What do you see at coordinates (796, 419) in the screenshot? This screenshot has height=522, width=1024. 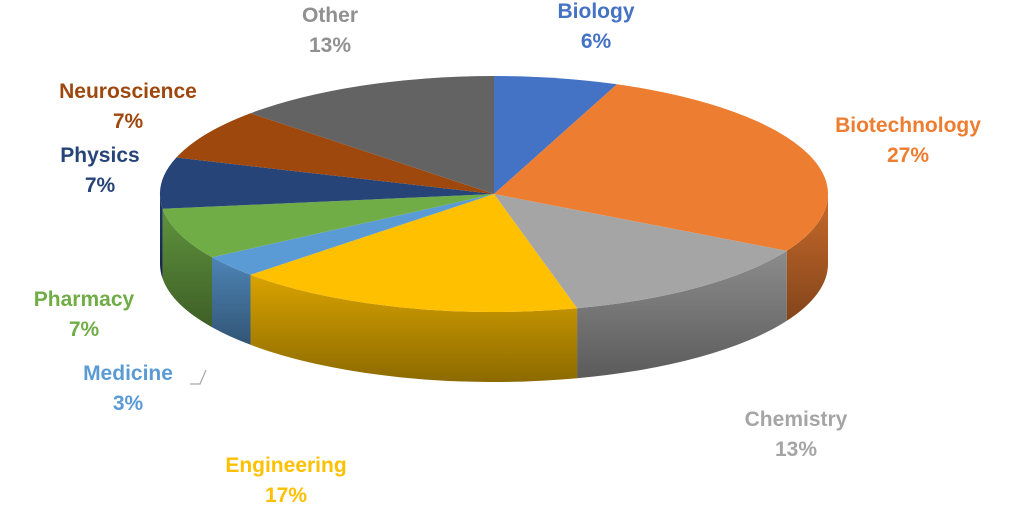 I see `data-label-chemistry: Chemistry` at bounding box center [796, 419].